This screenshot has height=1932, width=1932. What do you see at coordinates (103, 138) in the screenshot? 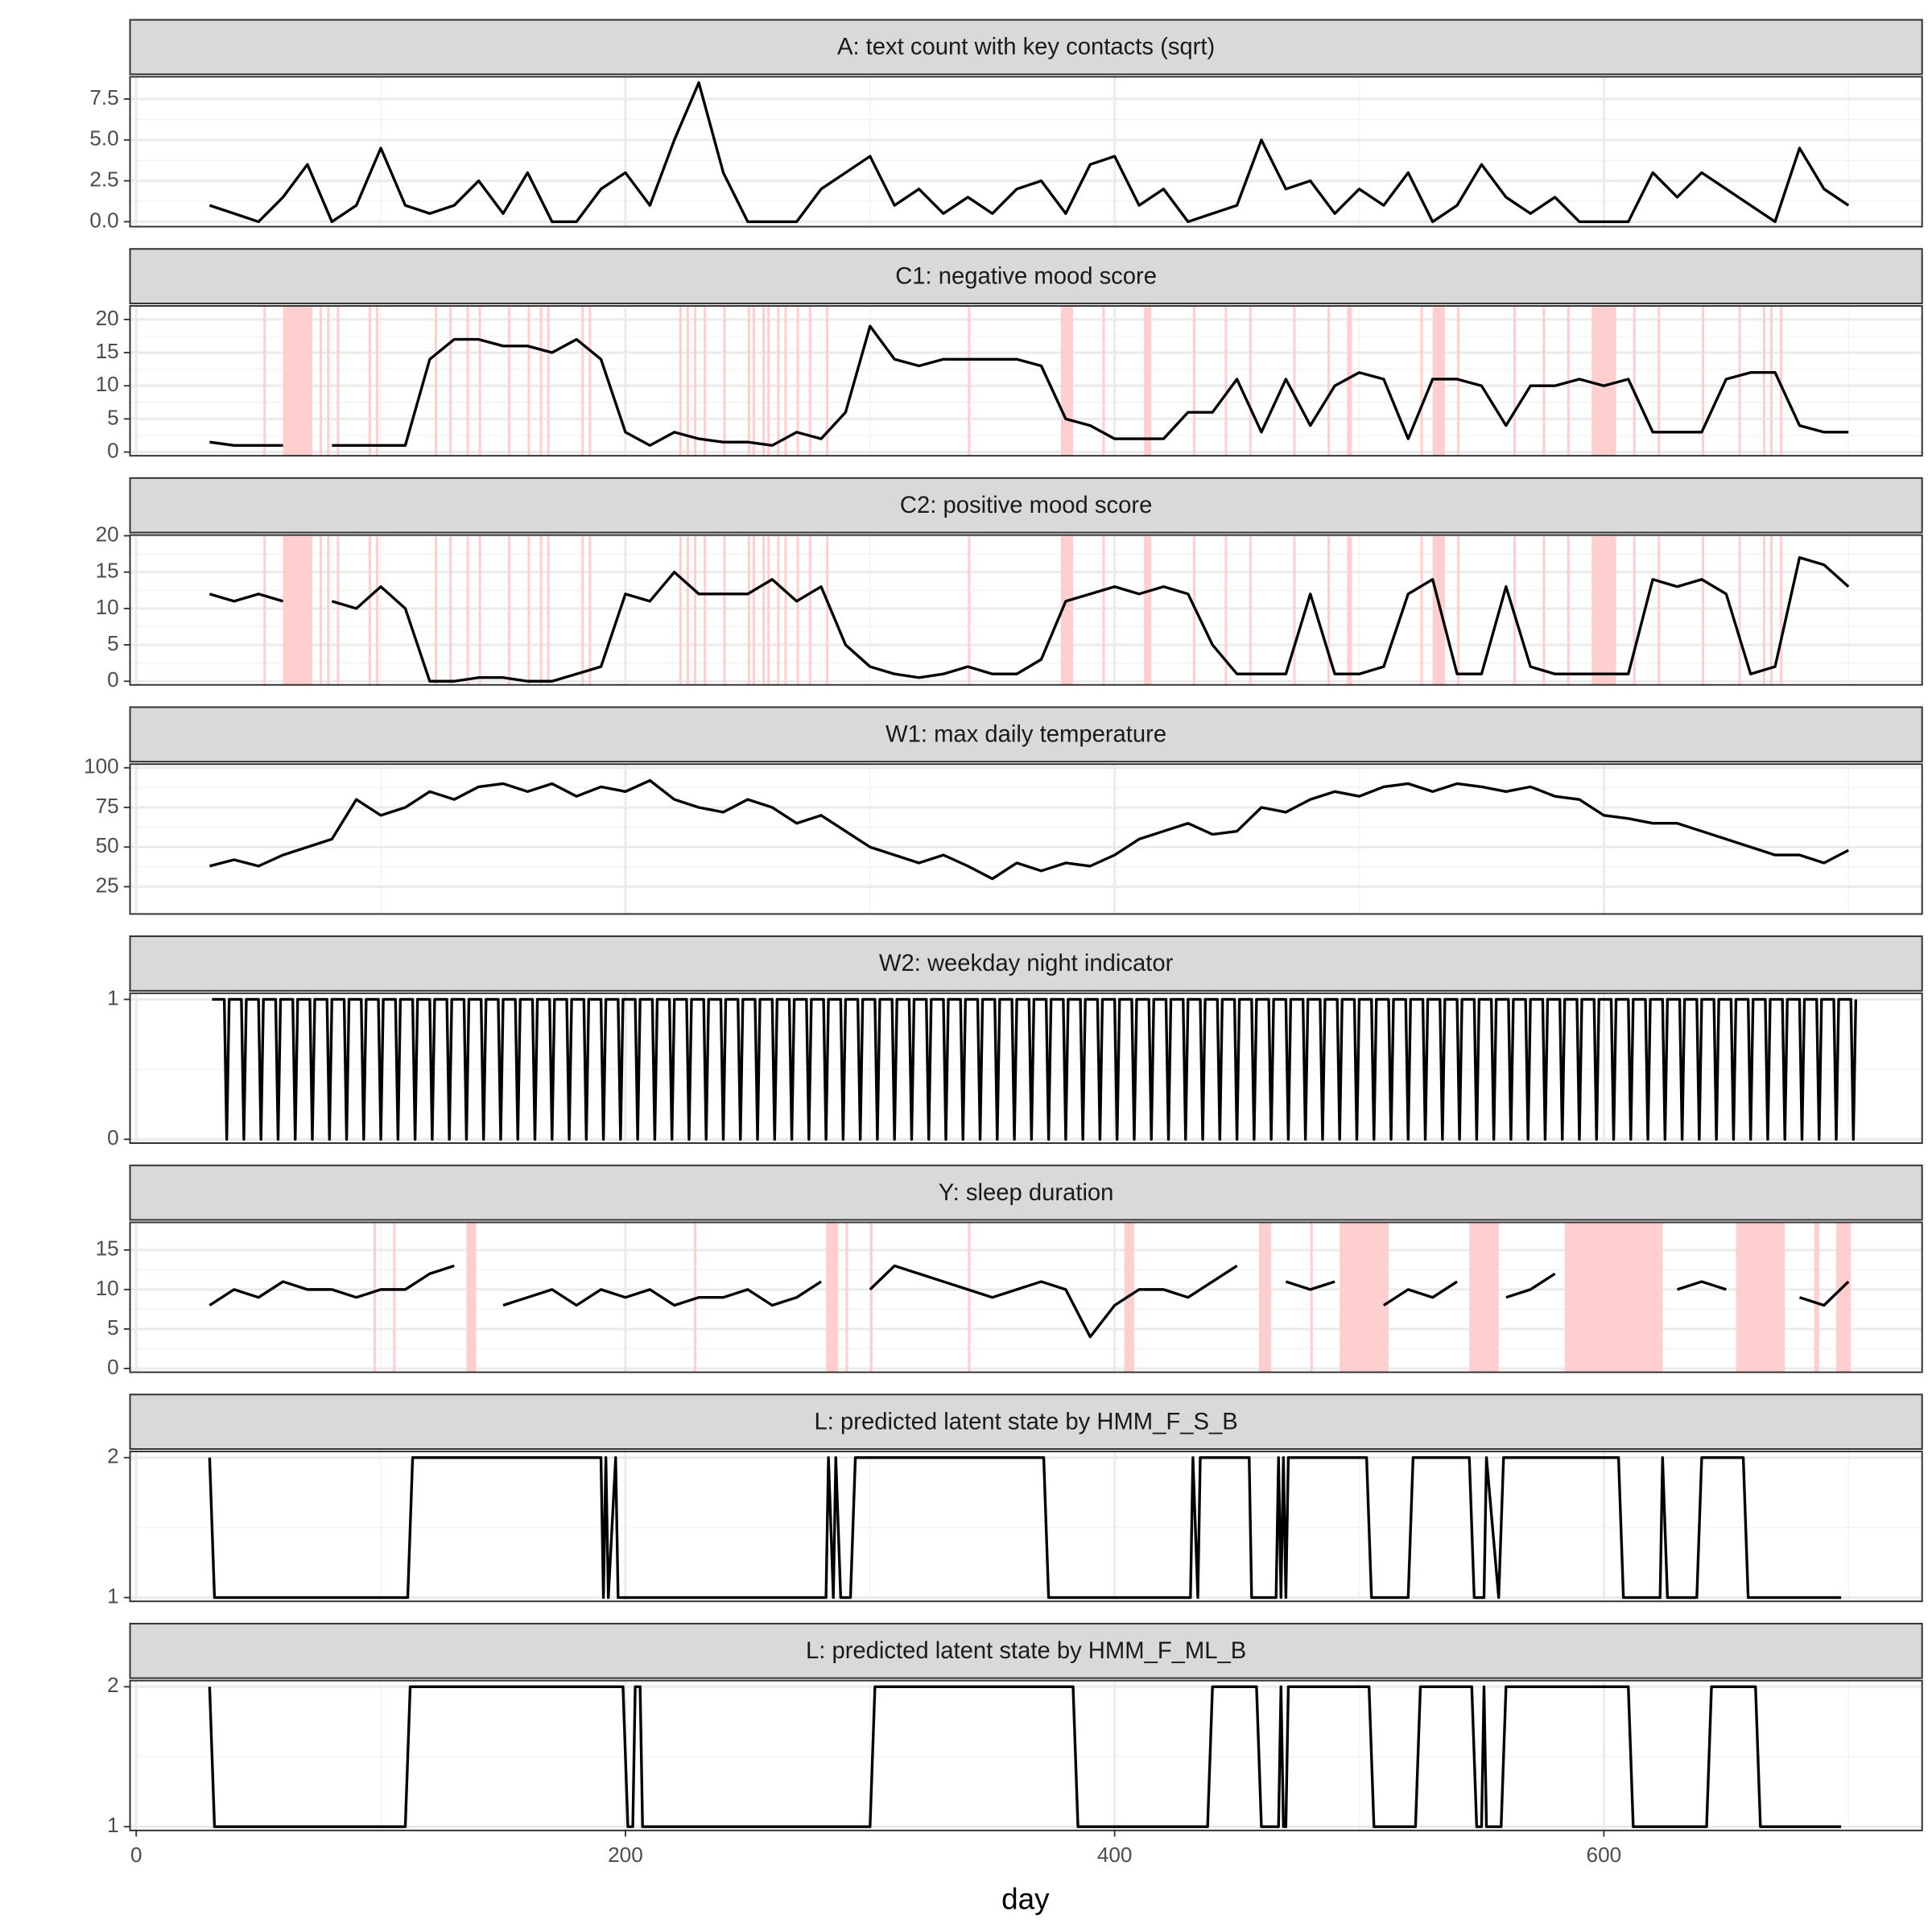
I see `y-tick-label: 5.0` at bounding box center [103, 138].